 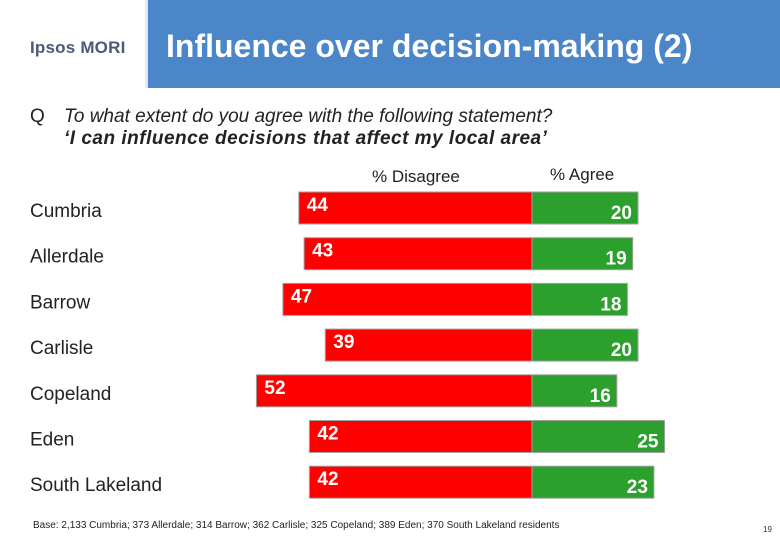 I want to click on category-label: Allerdale, so click(x=67, y=257).